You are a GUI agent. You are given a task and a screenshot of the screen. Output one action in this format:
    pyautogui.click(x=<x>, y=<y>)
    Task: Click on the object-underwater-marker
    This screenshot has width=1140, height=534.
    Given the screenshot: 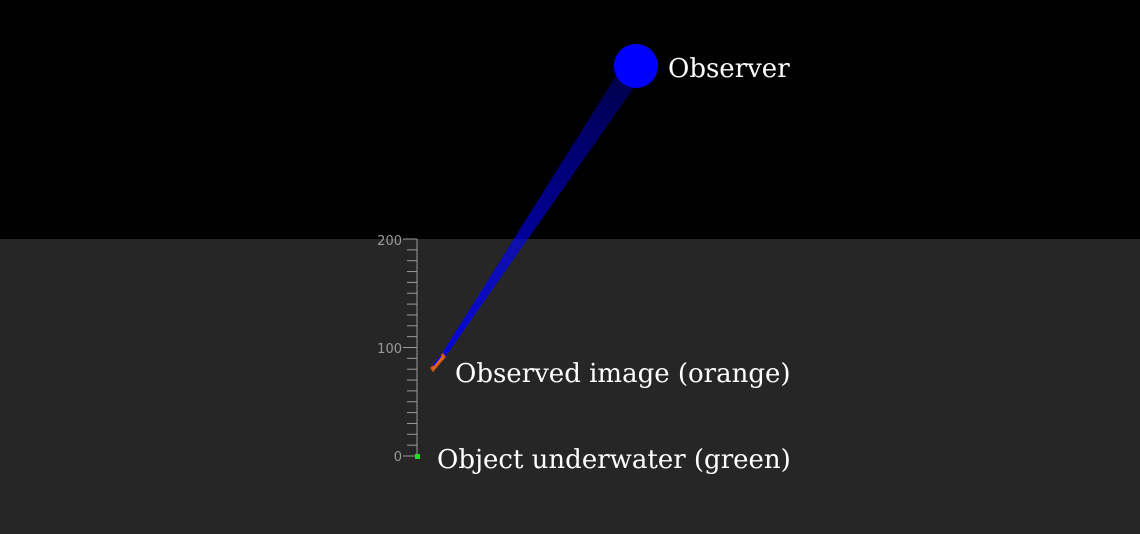 What is the action you would take?
    pyautogui.click(x=417, y=456)
    